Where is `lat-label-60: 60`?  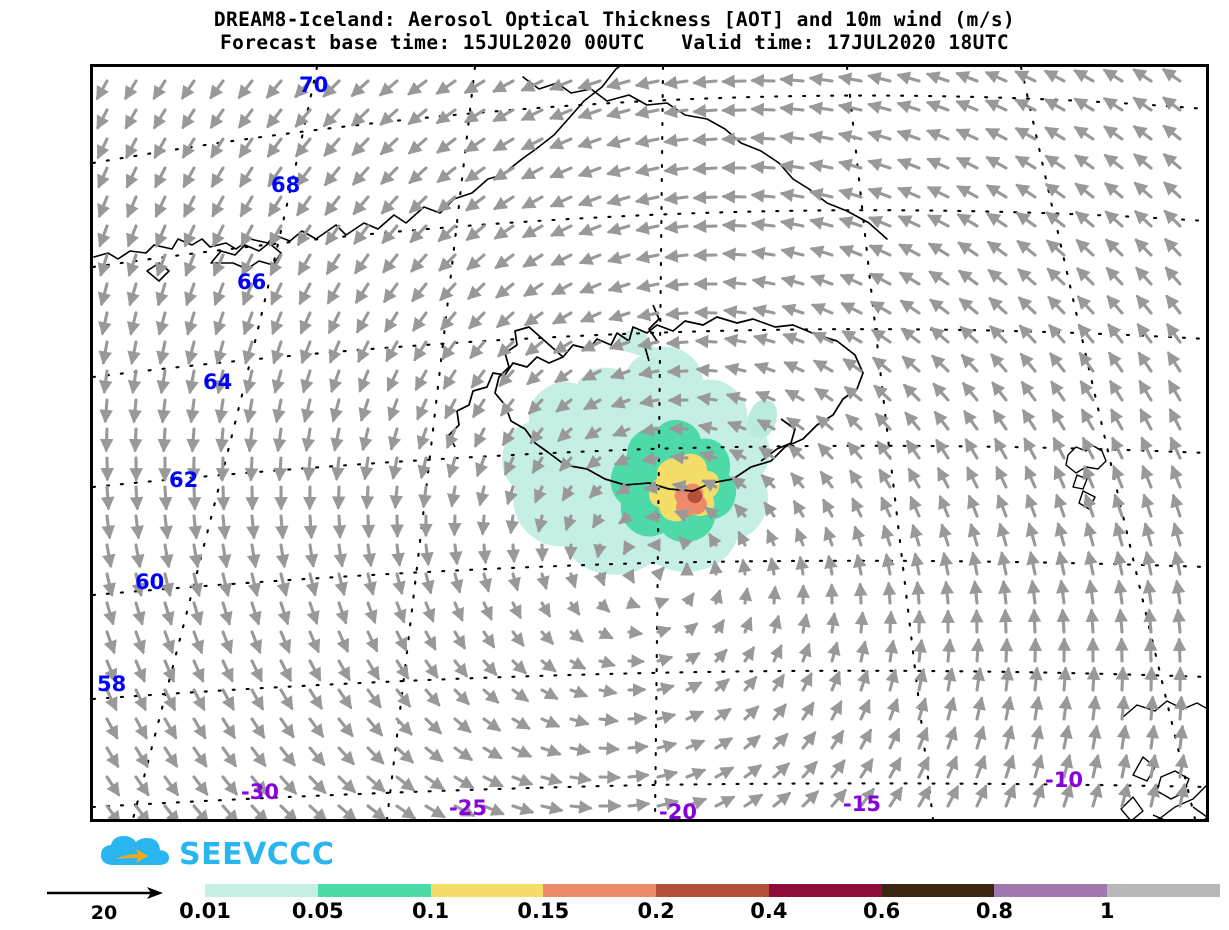 lat-label-60: 60 is located at coordinates (149, 582).